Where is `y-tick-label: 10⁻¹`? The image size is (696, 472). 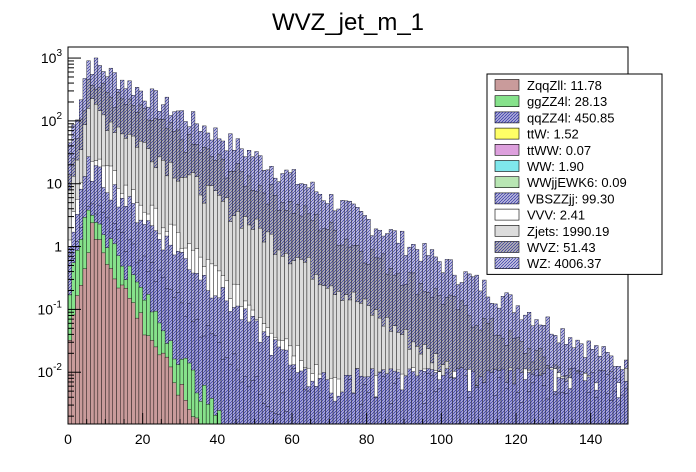
y-tick-label: 10⁻¹ is located at coordinates (50, 308).